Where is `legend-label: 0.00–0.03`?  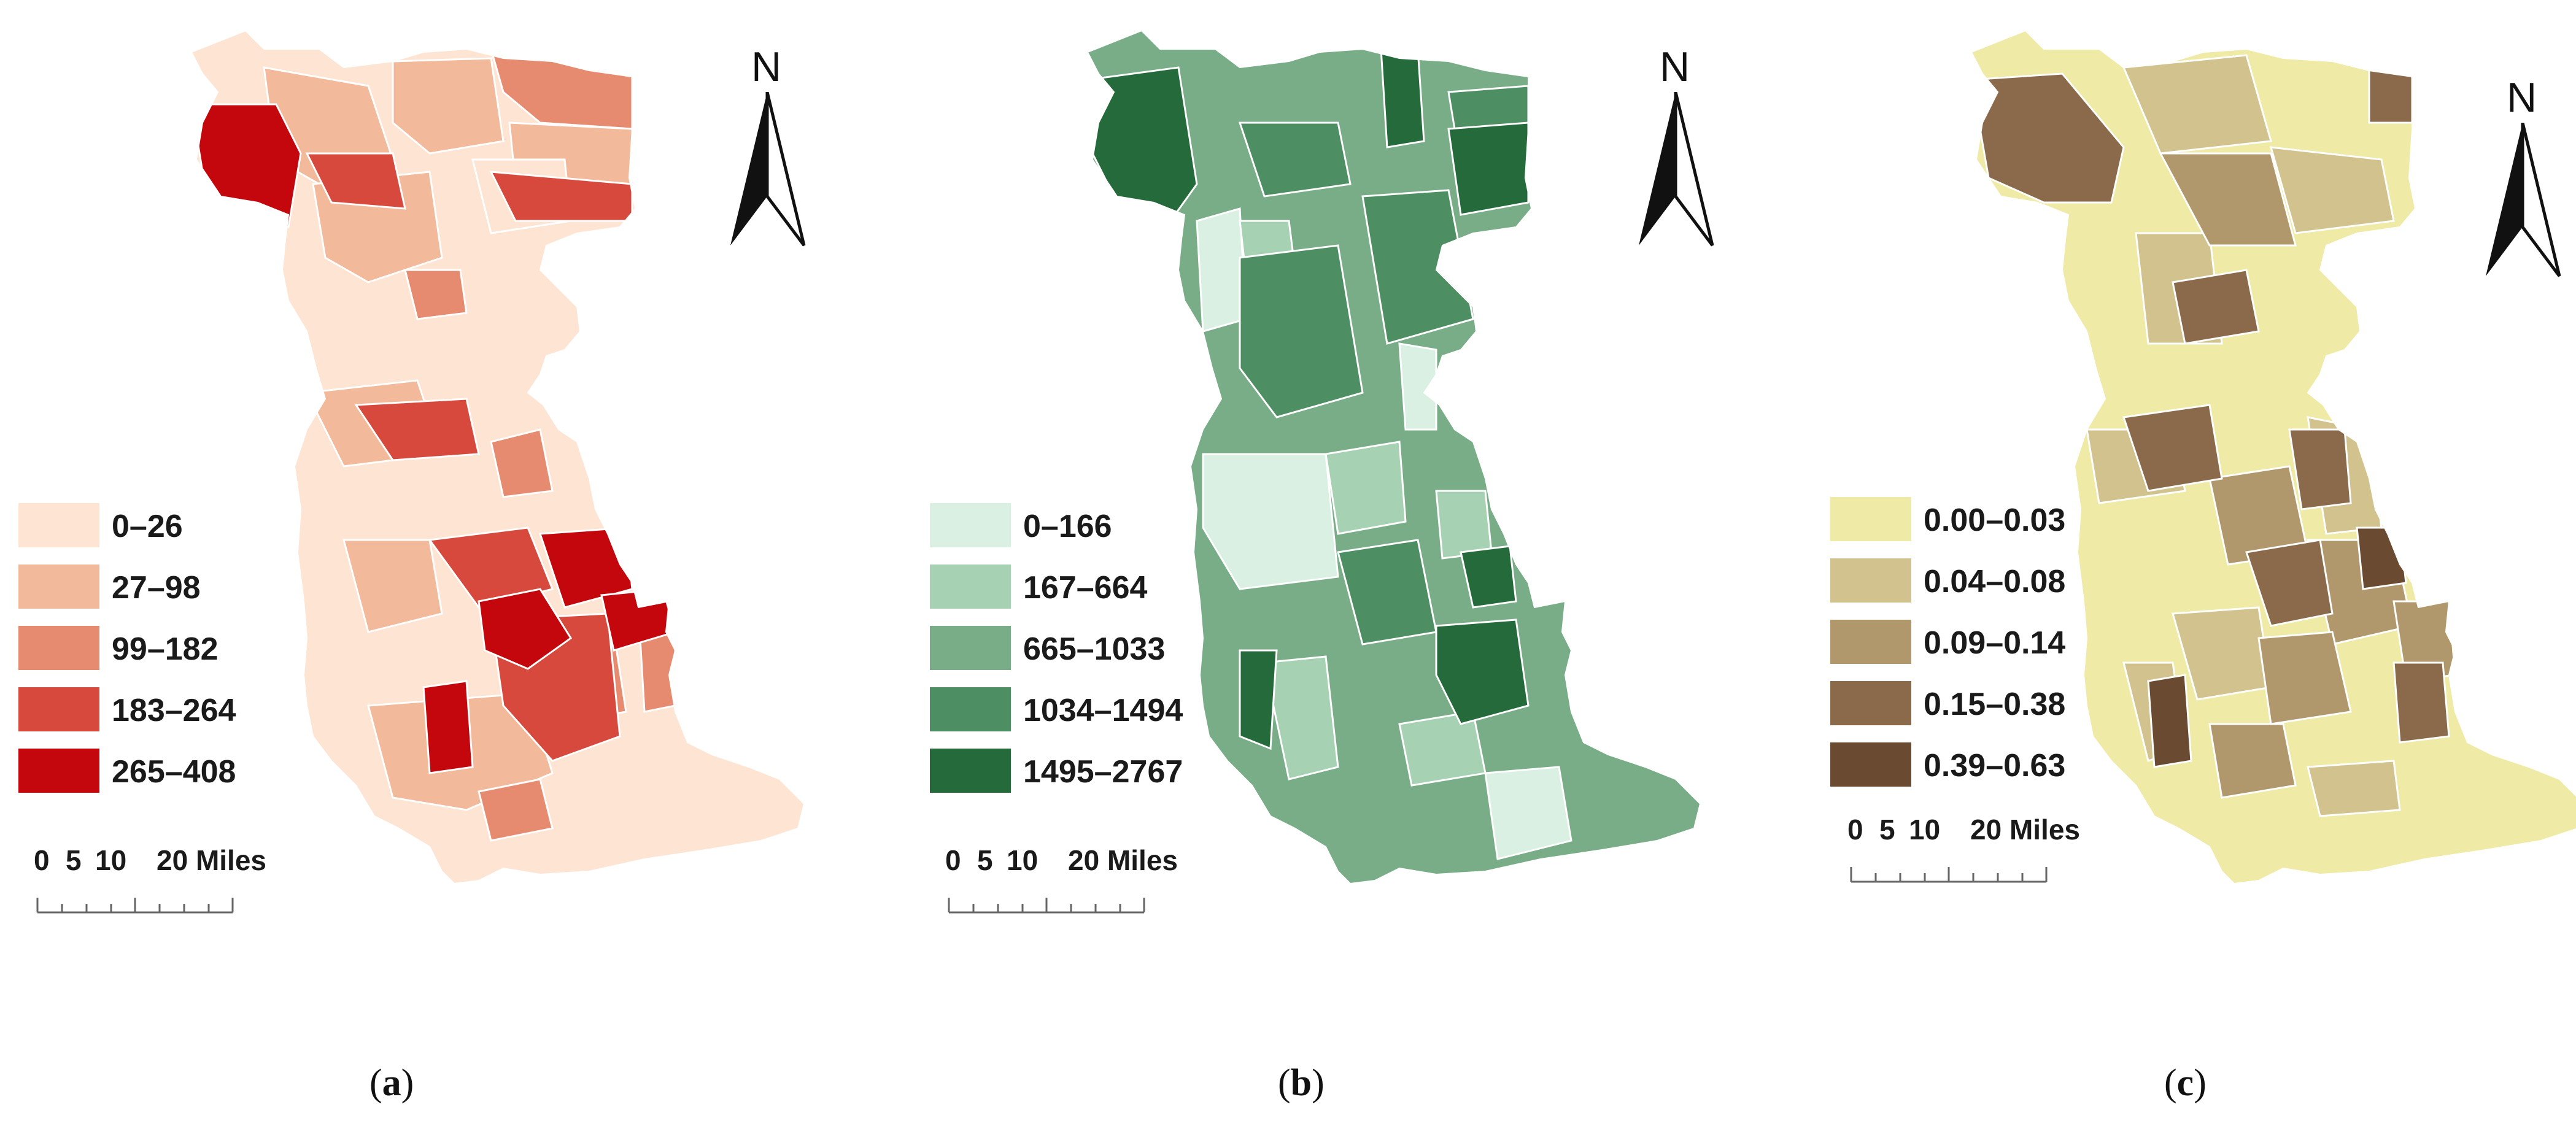 legend-label: 0.00–0.03 is located at coordinates (1995, 520).